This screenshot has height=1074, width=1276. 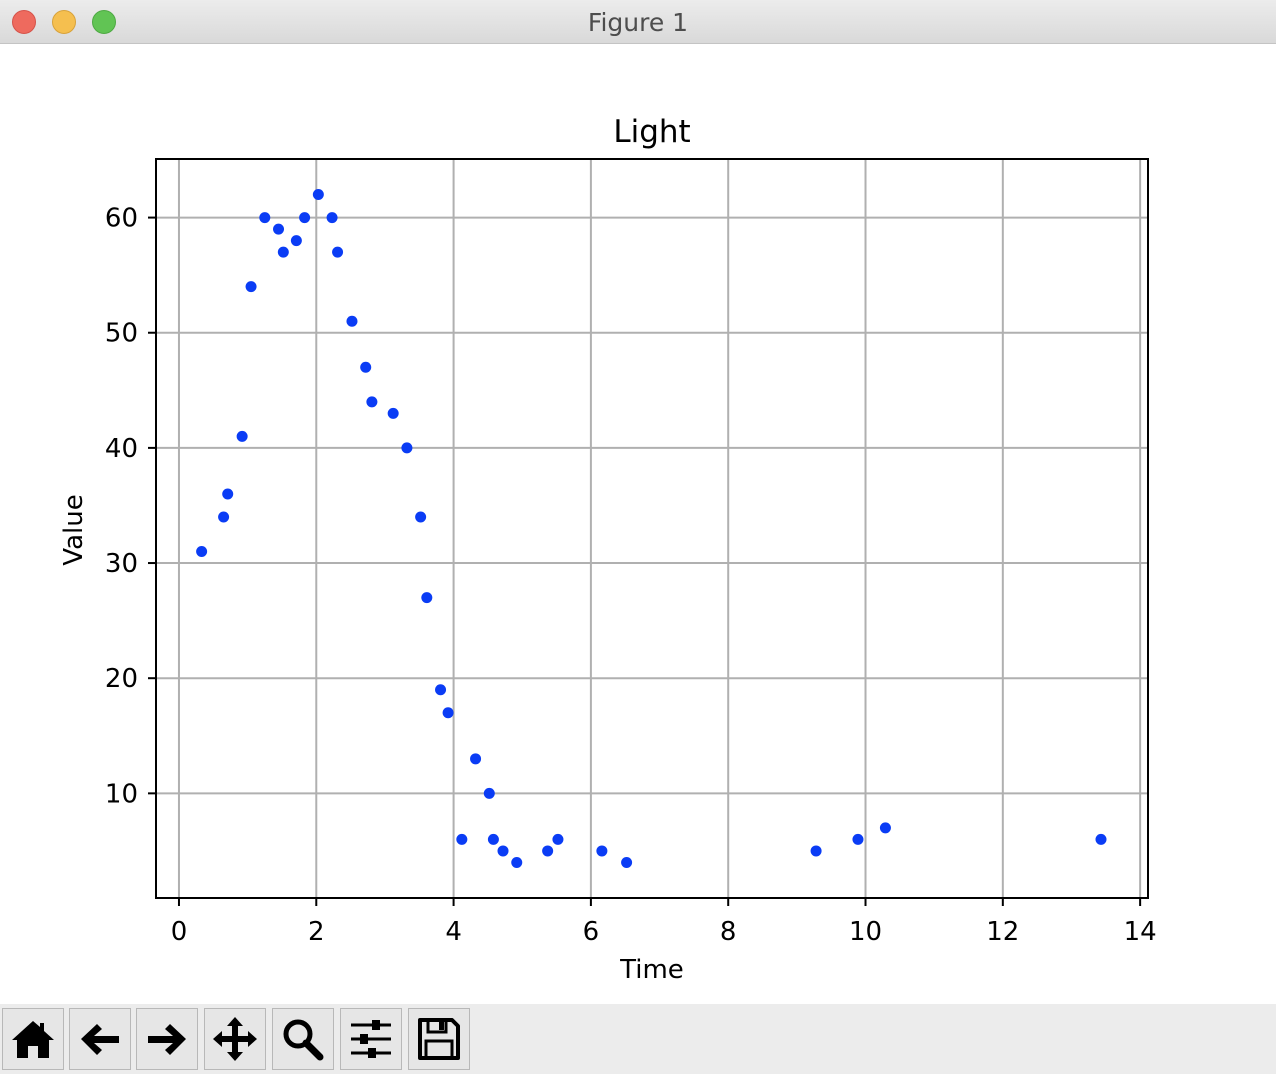 I want to click on close-window-button, so click(x=24, y=22).